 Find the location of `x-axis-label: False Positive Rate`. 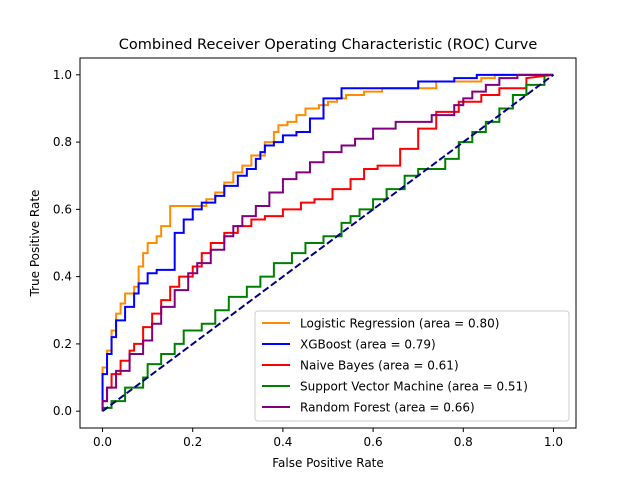

x-axis-label: False Positive Rate is located at coordinates (328, 463).